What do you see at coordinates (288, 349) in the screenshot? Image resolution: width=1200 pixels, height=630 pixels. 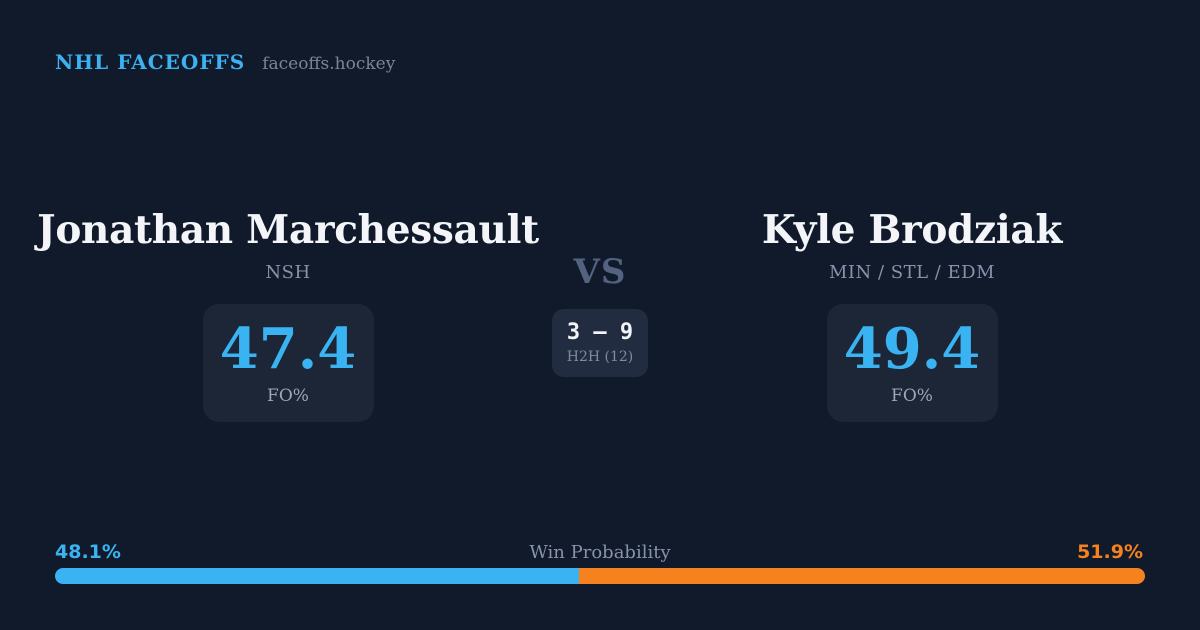 I see `player-left-fo-value: 47.4` at bounding box center [288, 349].